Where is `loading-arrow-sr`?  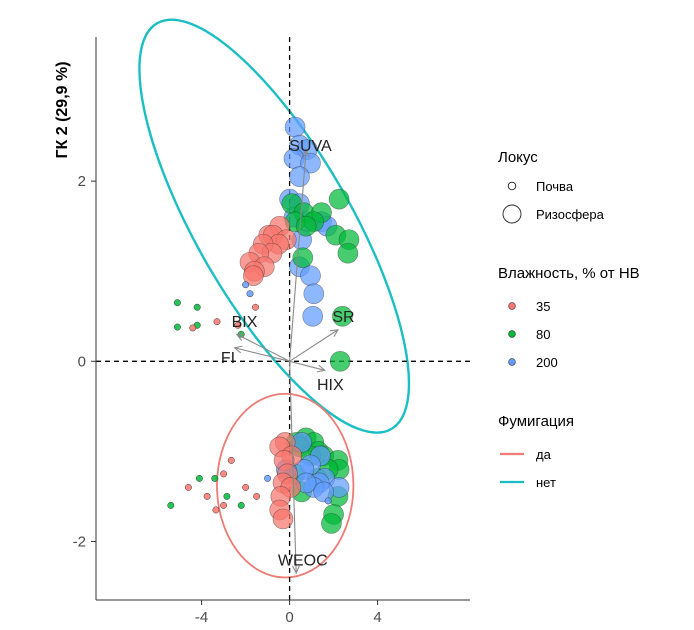 loading-arrow-sr is located at coordinates (314, 345).